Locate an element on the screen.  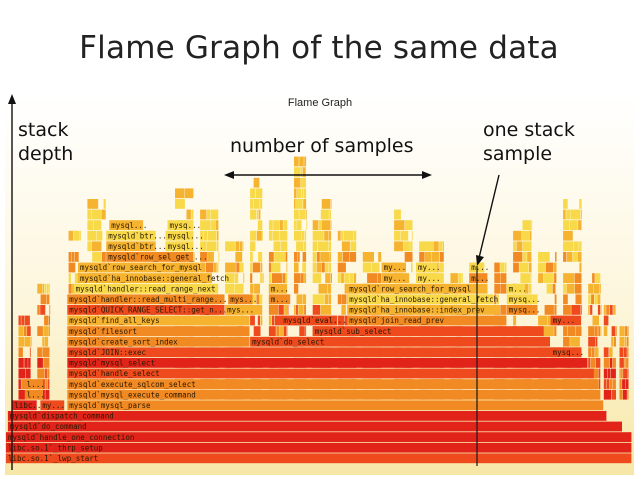
flame-frame: mysqld`do_command is located at coordinates (314, 426).